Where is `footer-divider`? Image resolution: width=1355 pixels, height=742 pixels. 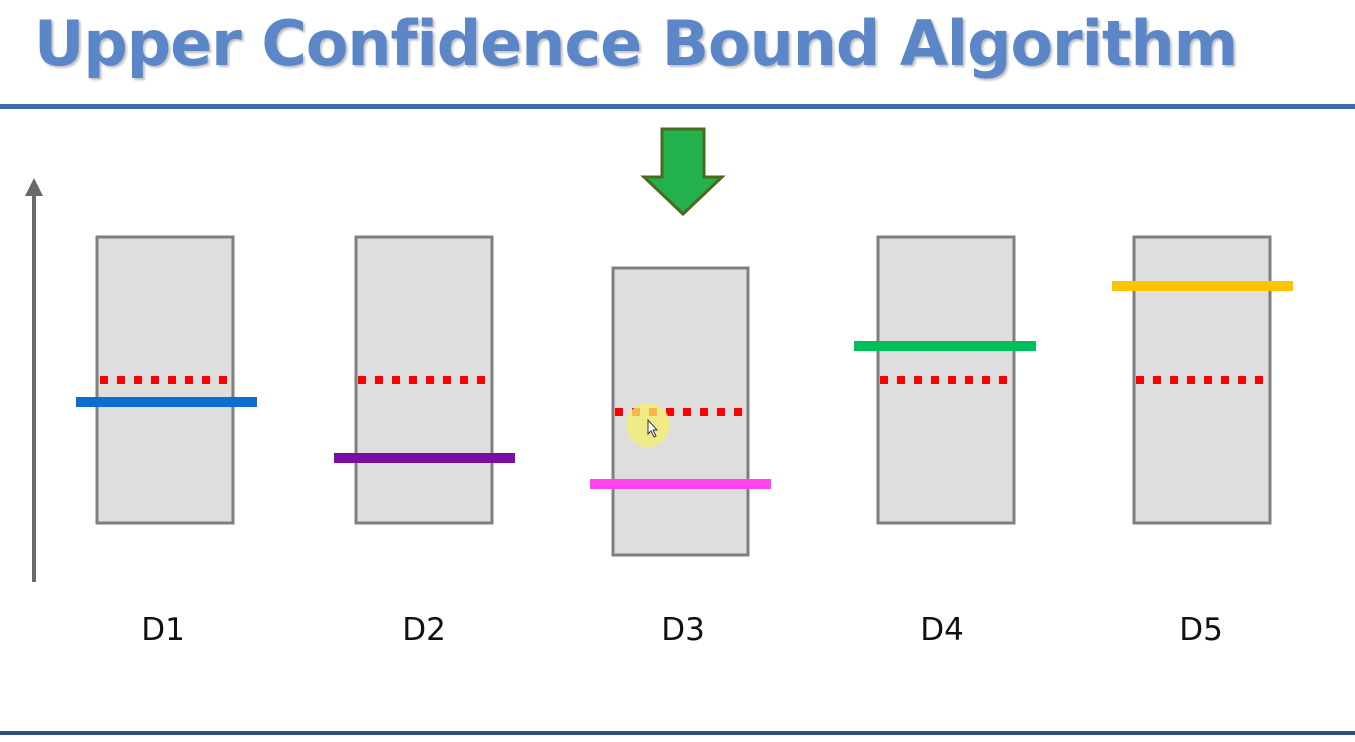 footer-divider is located at coordinates (677, 733).